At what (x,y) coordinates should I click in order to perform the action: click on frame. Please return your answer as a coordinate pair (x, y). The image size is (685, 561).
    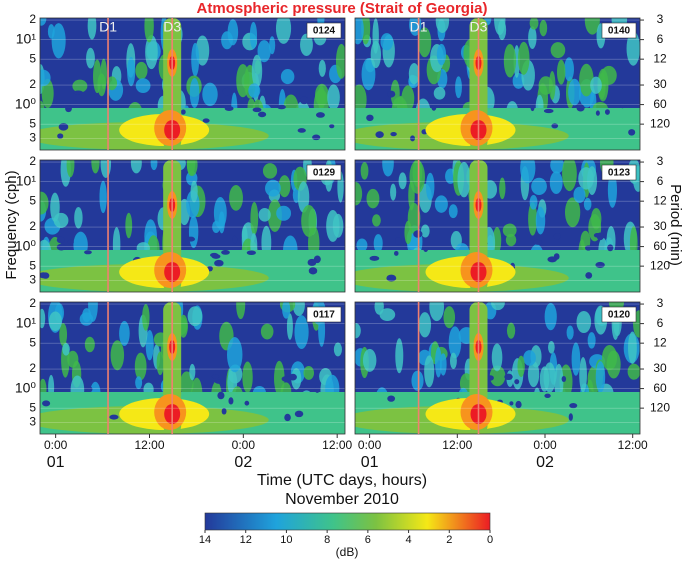
    Looking at the image, I should click on (192, 84).